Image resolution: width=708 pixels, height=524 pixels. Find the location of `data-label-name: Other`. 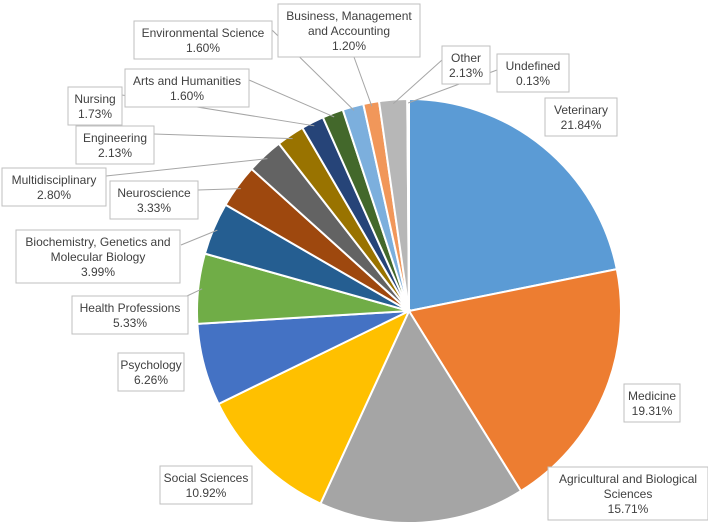

data-label-name: Other is located at coordinates (466, 58).